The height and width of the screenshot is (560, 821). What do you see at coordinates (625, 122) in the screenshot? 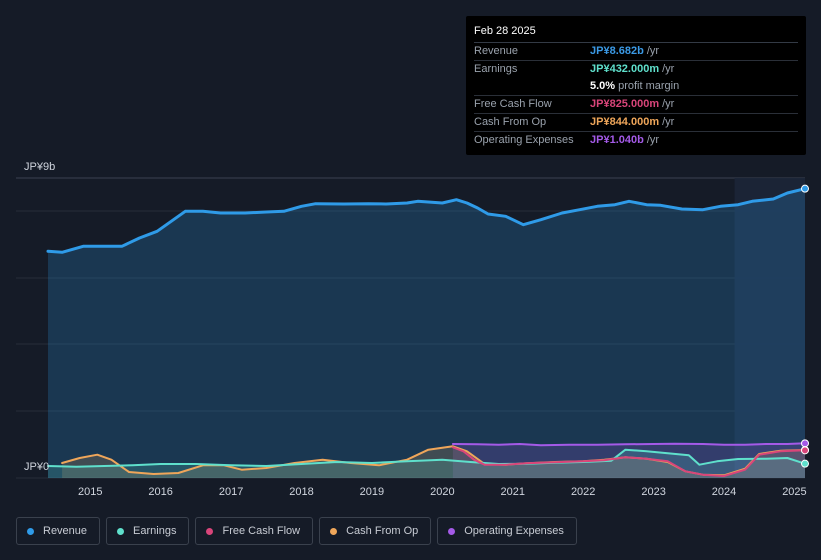
I see `tooltip-value: JP¥844.000m` at bounding box center [625, 122].